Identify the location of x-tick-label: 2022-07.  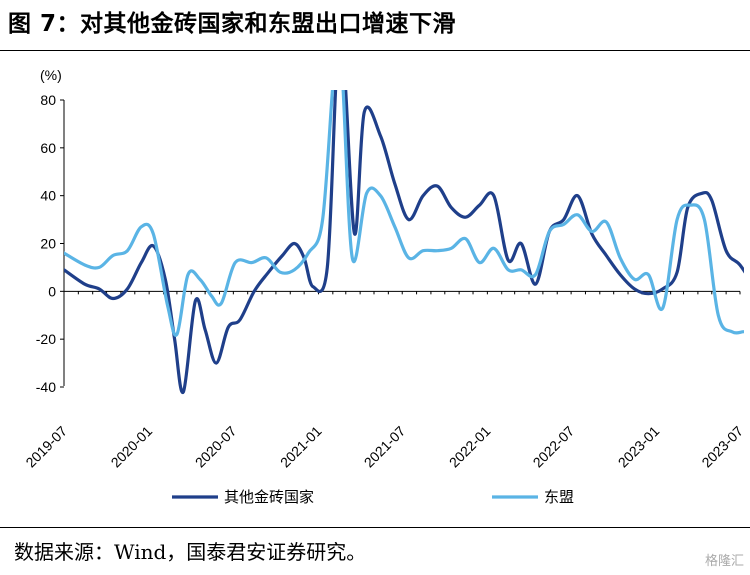
(554, 447).